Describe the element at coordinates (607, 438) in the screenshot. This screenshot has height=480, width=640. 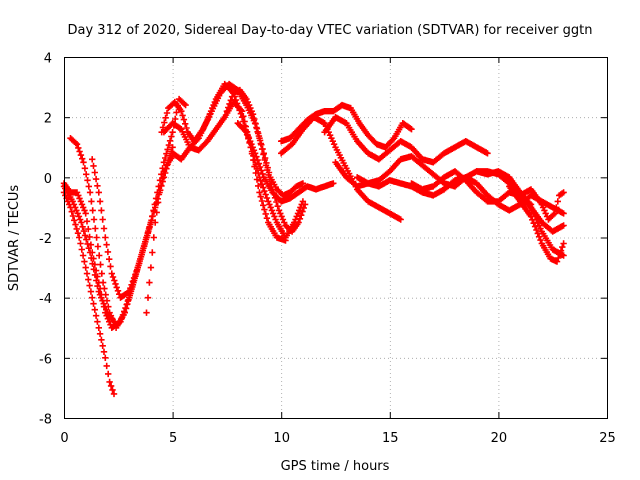
I see `x-tick-label-5: 25` at that location.